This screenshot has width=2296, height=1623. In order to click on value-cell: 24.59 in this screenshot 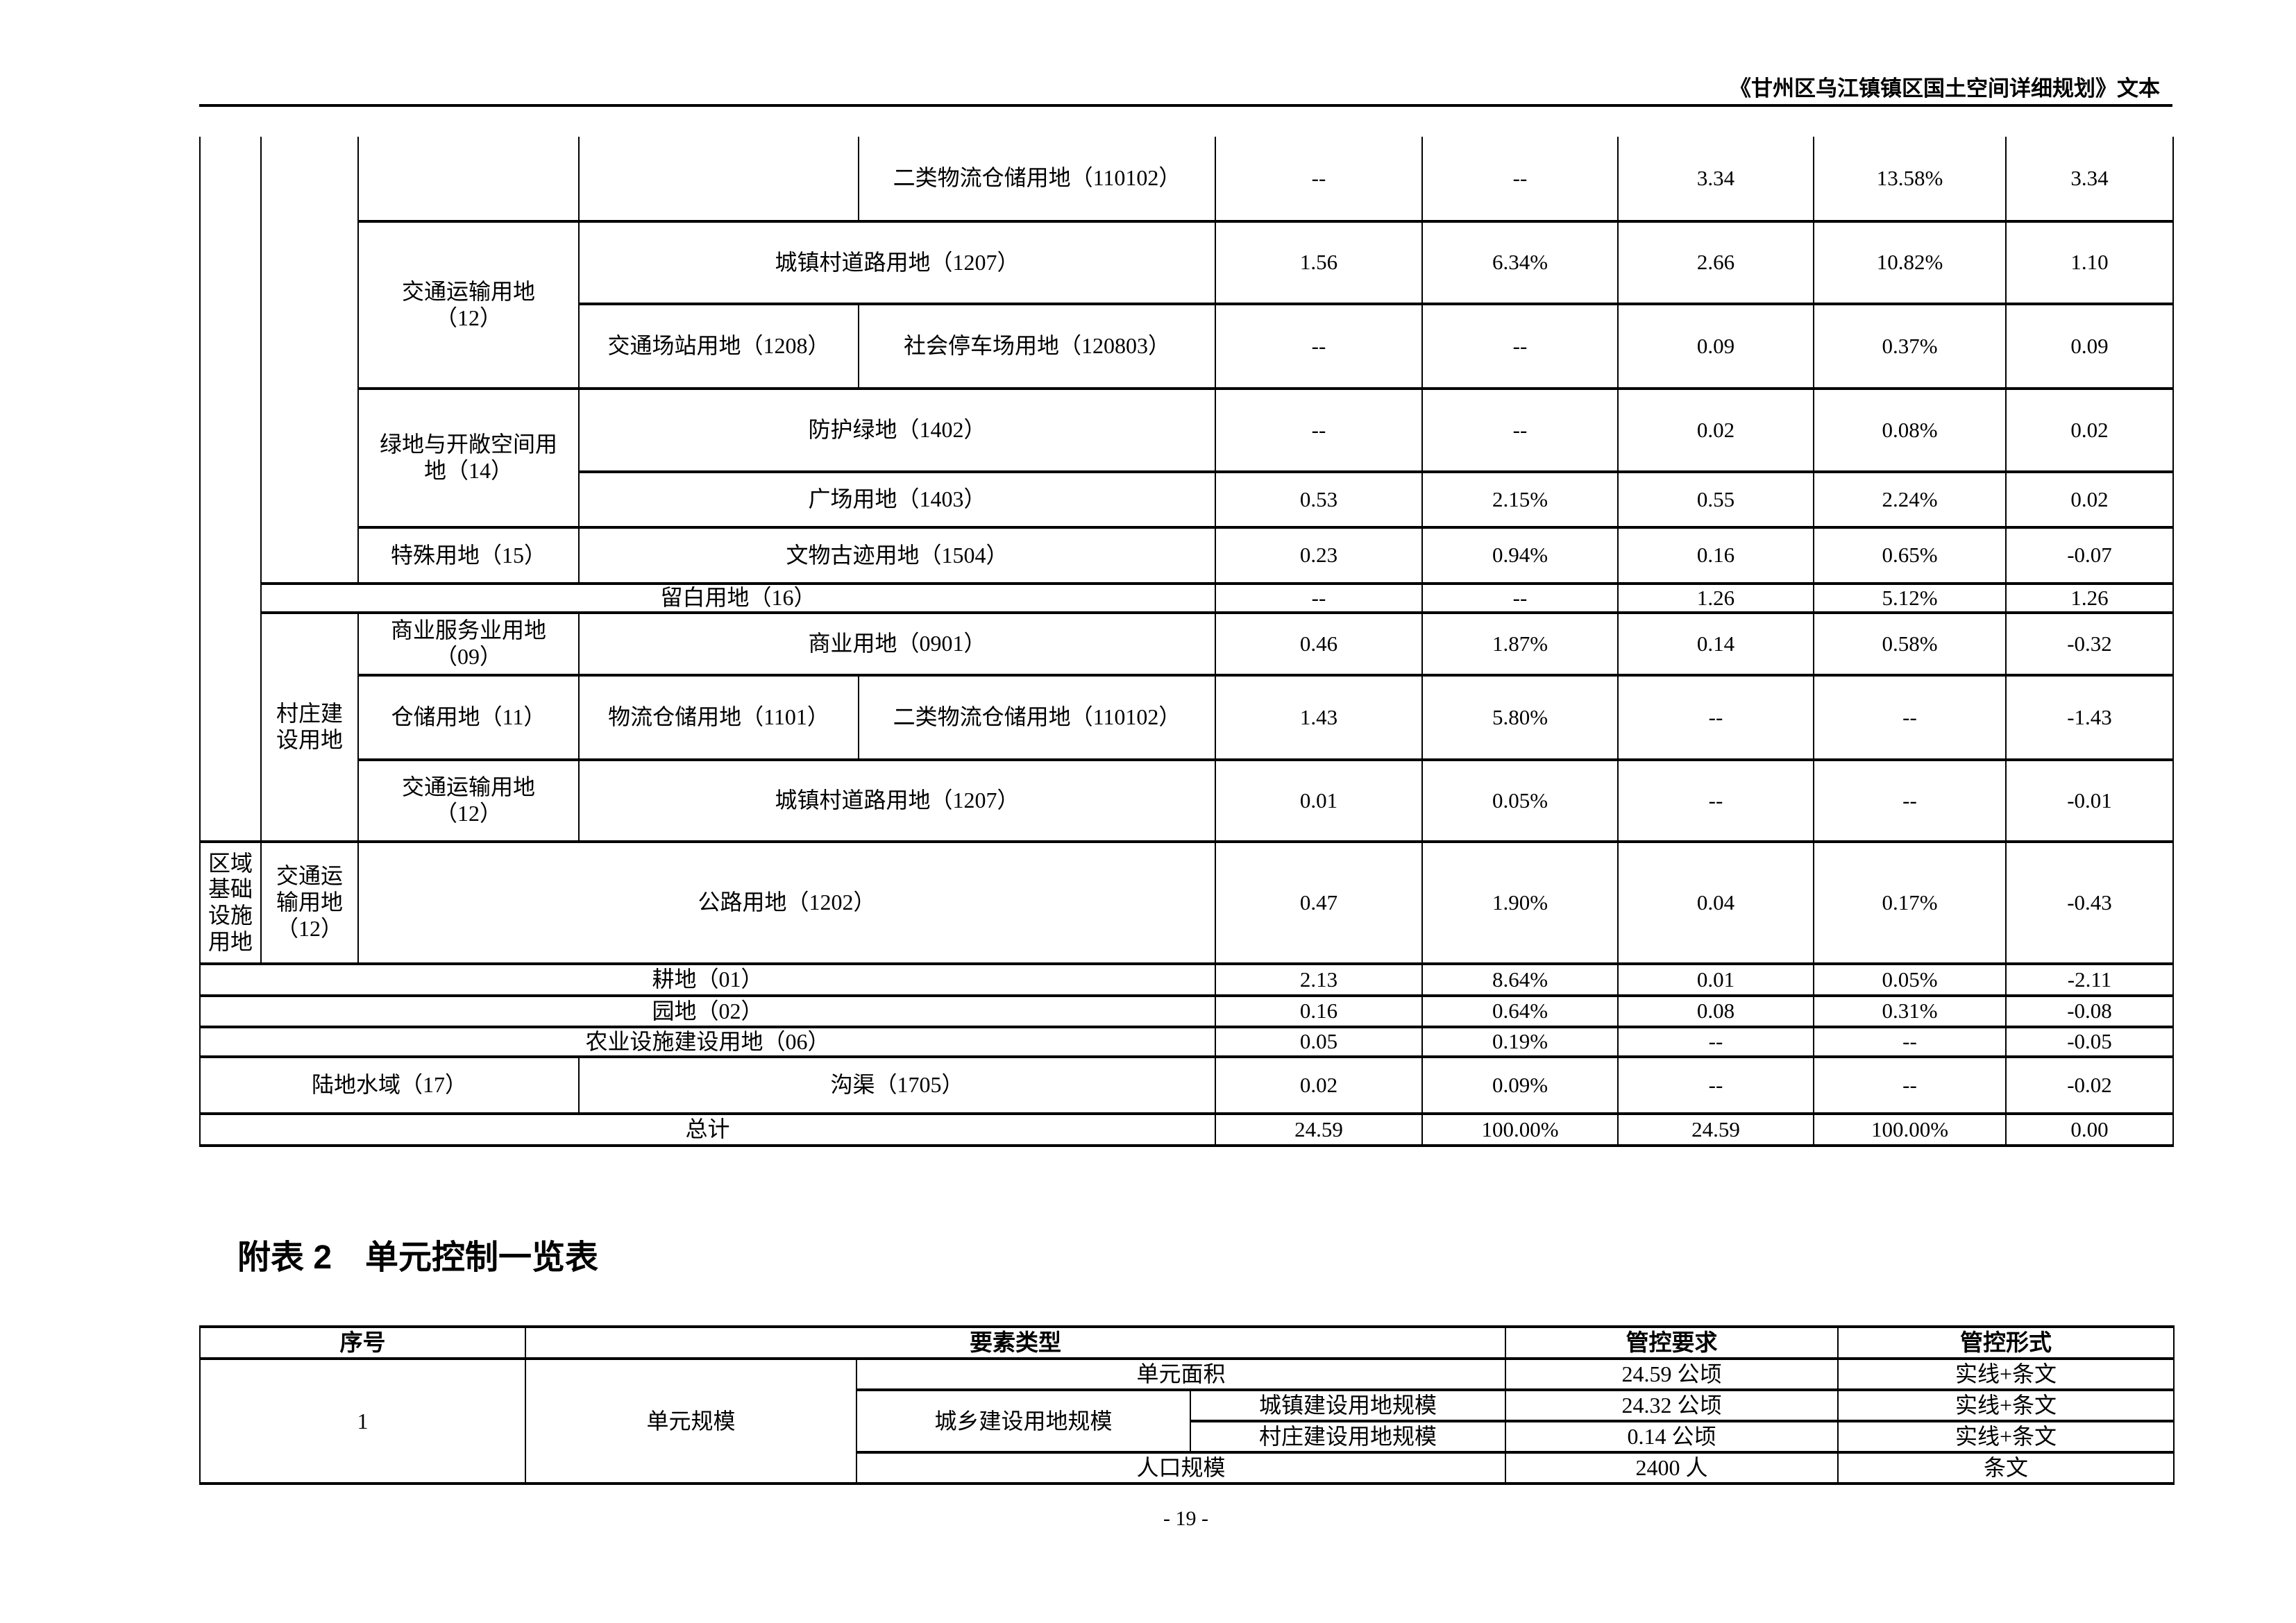, I will do `click(1715, 1129)`.